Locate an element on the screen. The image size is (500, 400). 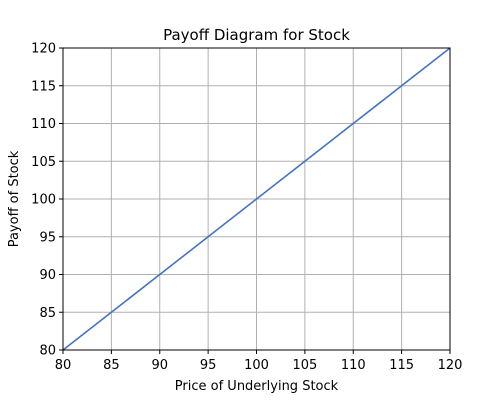
chart-title: Payoff Diagram for Stock is located at coordinates (256, 35).